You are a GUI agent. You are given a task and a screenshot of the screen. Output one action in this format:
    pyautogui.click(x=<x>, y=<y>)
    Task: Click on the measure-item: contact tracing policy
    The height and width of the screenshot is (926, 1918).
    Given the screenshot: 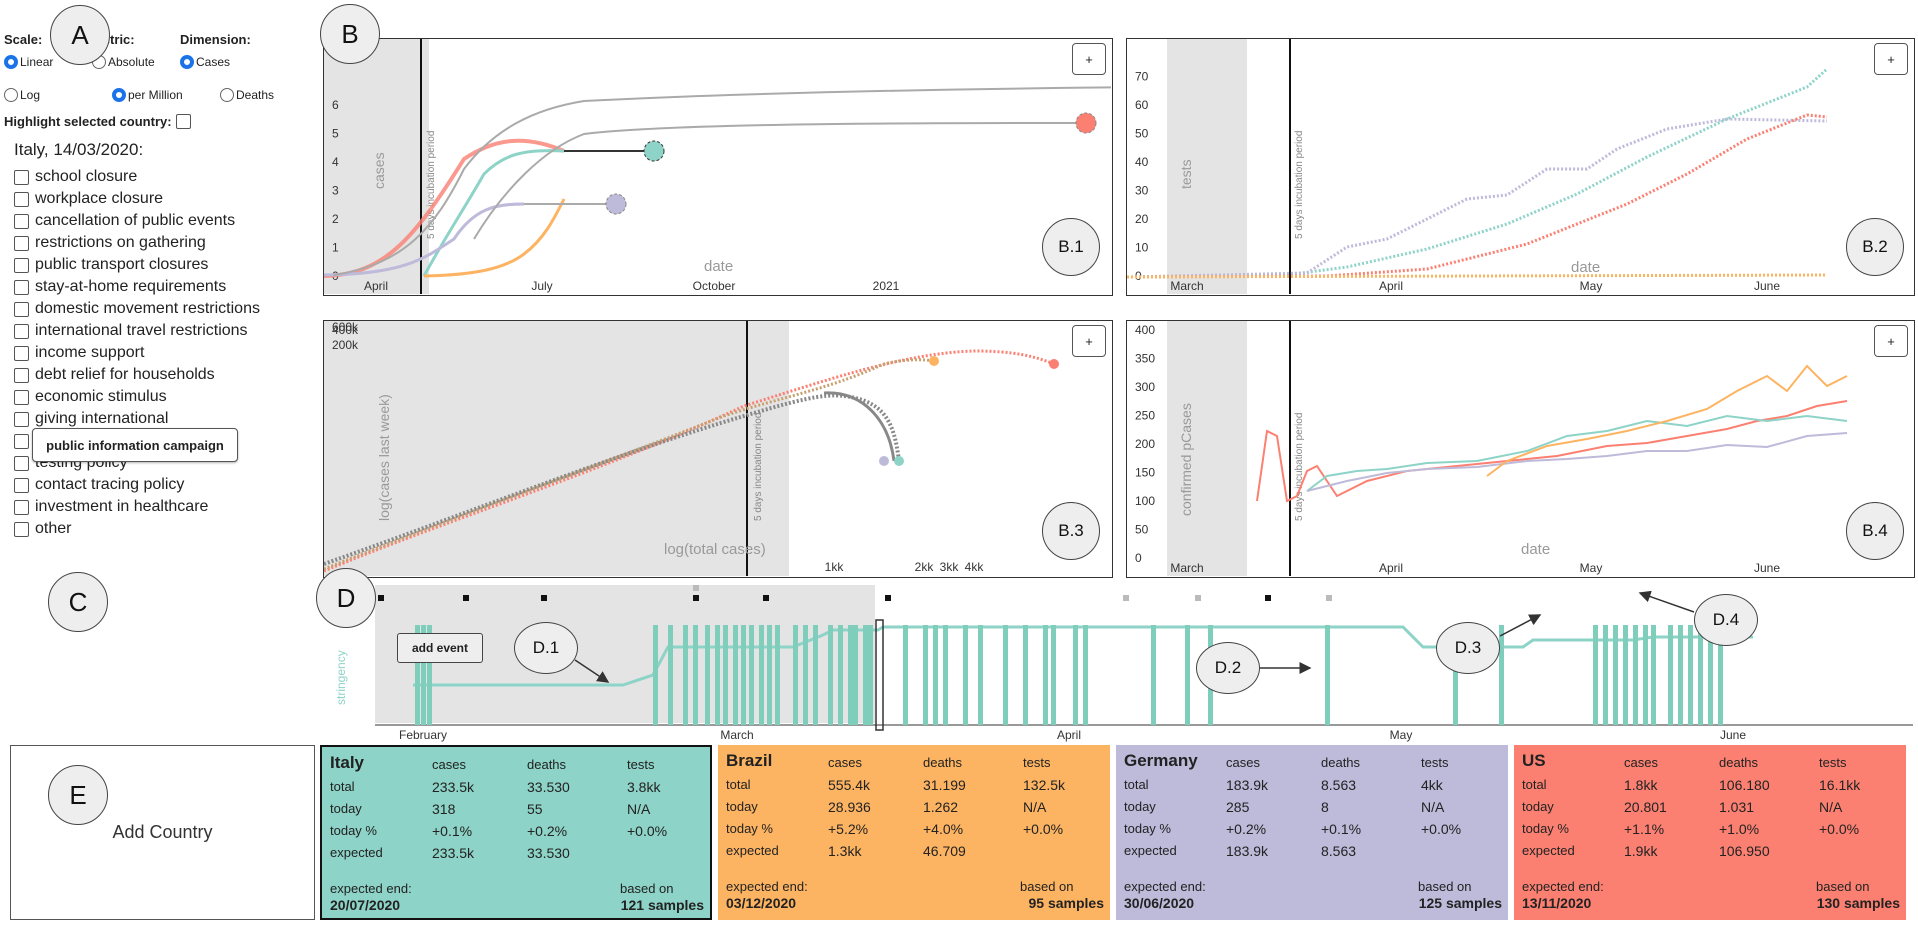 What is the action you would take?
    pyautogui.click(x=99, y=485)
    